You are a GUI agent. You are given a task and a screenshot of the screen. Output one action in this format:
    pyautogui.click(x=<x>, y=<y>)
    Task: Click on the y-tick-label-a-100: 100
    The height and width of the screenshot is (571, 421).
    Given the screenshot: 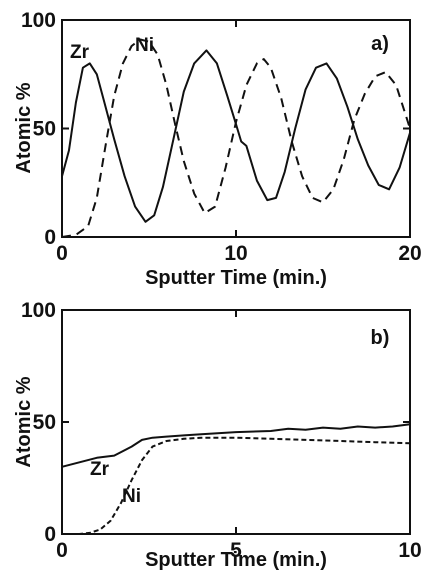 What is the action you would take?
    pyautogui.click(x=38, y=20)
    